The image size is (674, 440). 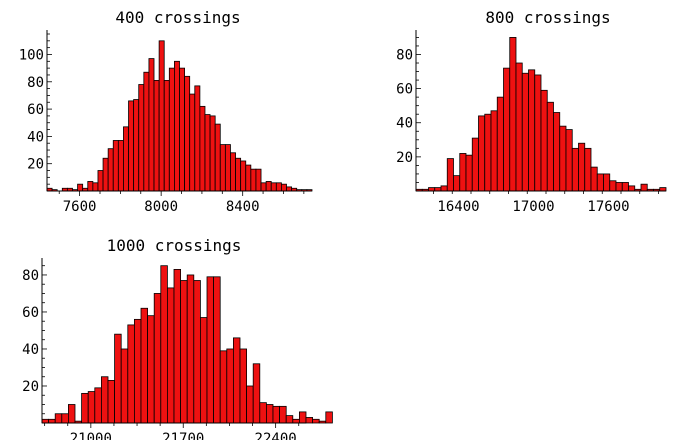 I want to click on x-tick-label: 17000, so click(x=533, y=207).